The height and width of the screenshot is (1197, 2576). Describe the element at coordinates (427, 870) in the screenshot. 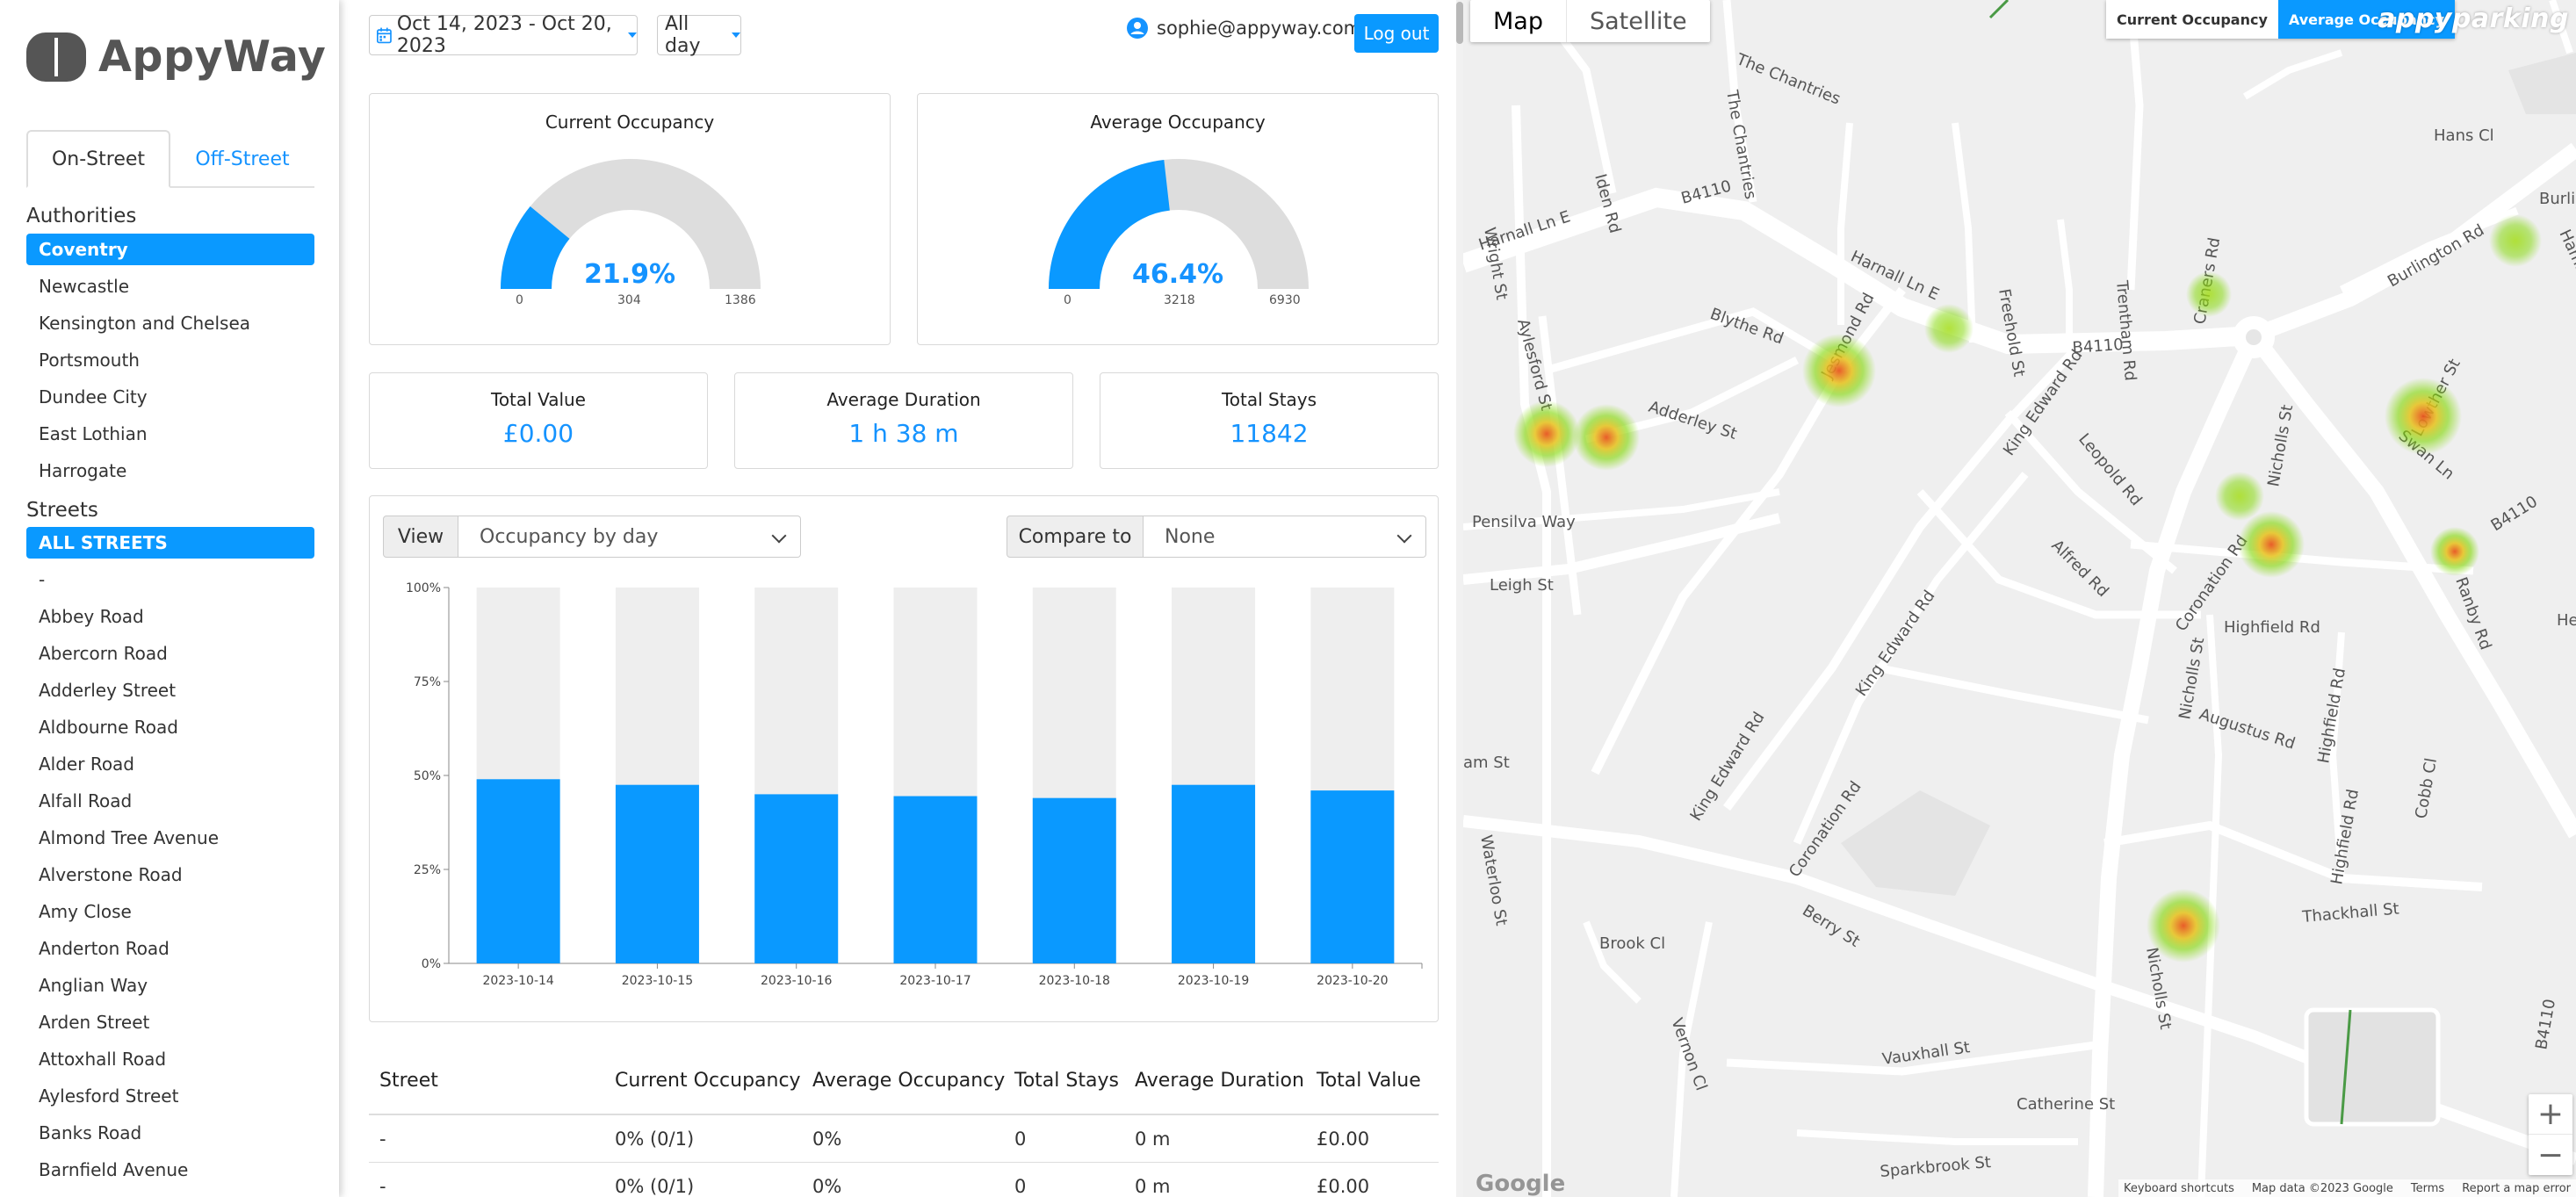

I see `y-tick-label: 25%` at that location.